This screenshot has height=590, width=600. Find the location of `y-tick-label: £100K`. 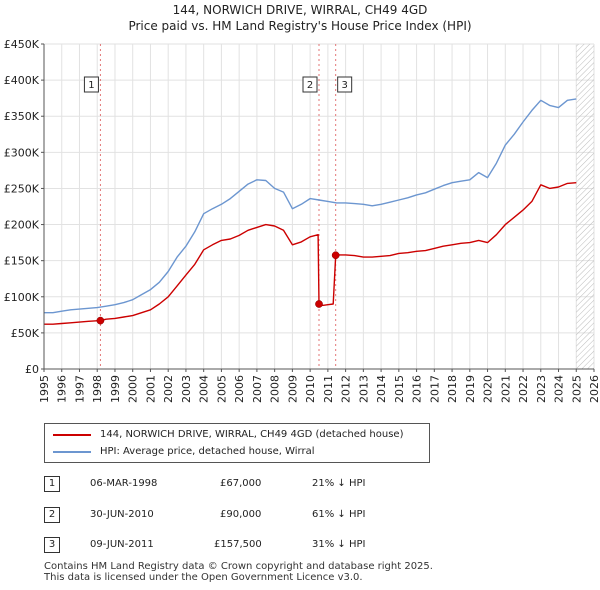

y-tick-label: £100K is located at coordinates (22, 297).